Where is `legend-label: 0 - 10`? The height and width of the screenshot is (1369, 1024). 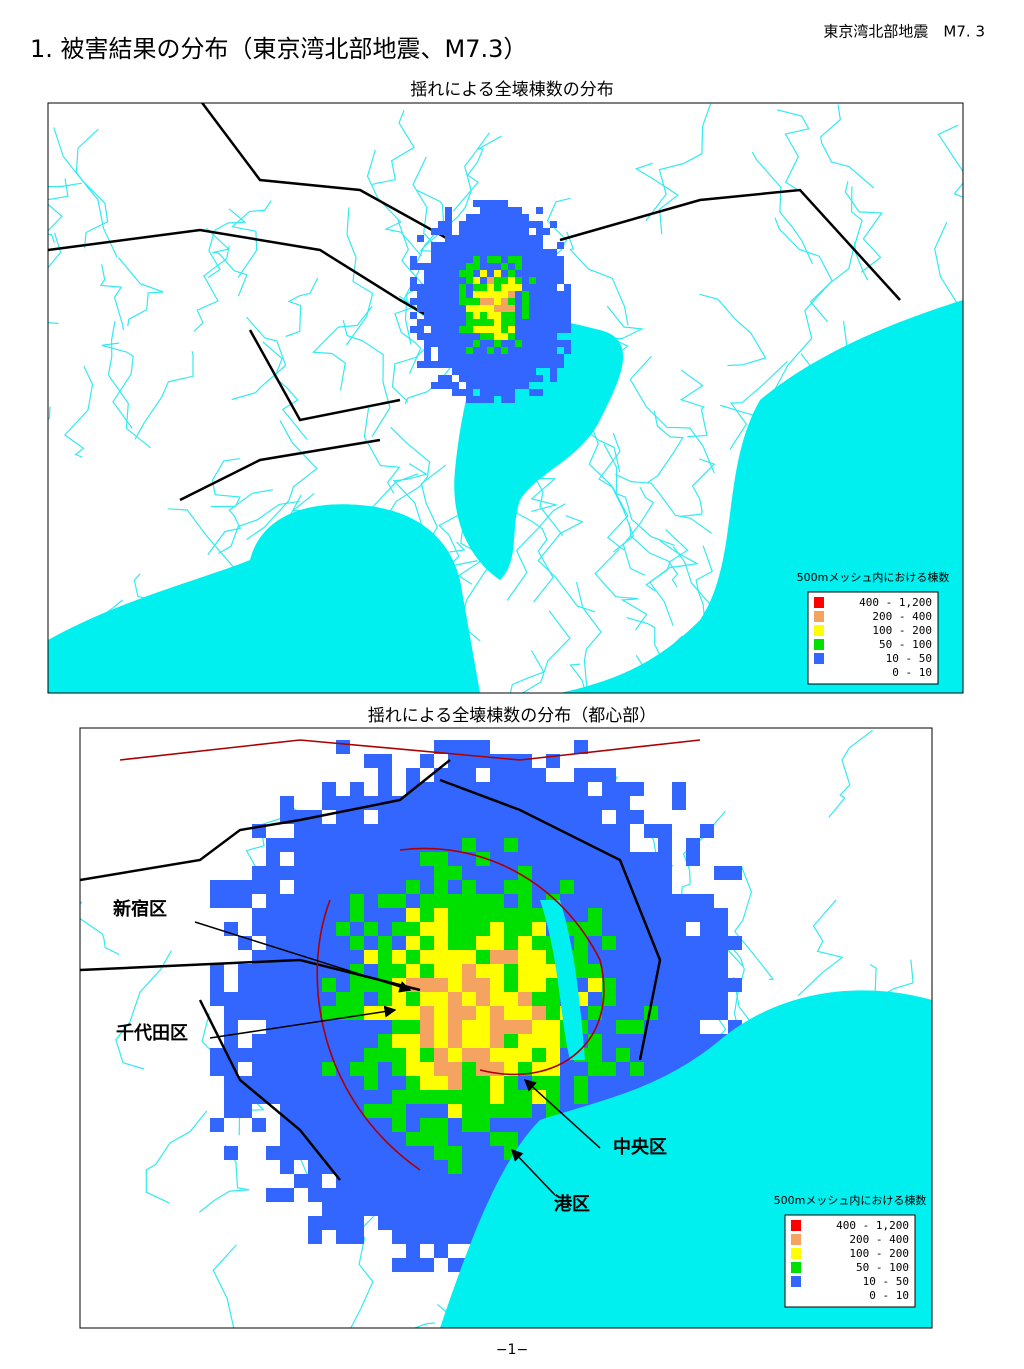
legend-label: 0 - 10 is located at coordinates (912, 672).